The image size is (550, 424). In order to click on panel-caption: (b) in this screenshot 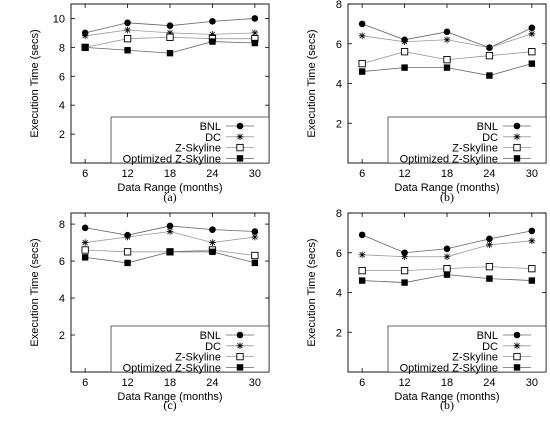, I will do `click(447, 197)`.